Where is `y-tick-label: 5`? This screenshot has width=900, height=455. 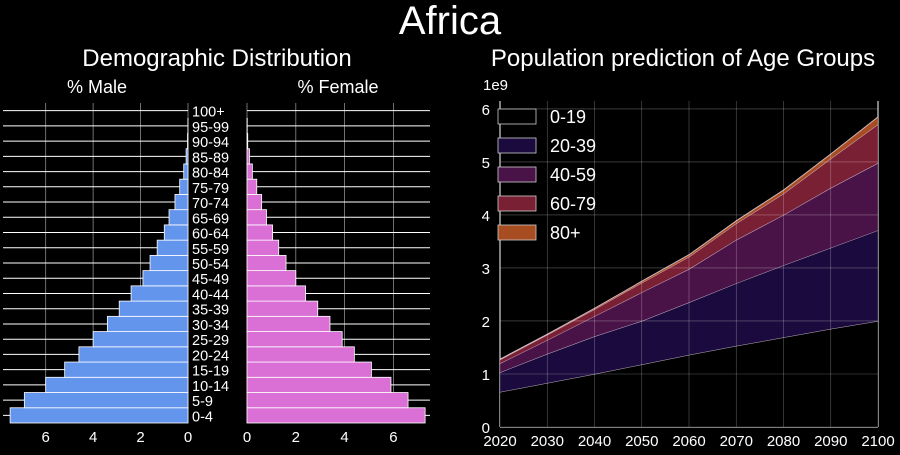 y-tick-label: 5 is located at coordinates (486, 163).